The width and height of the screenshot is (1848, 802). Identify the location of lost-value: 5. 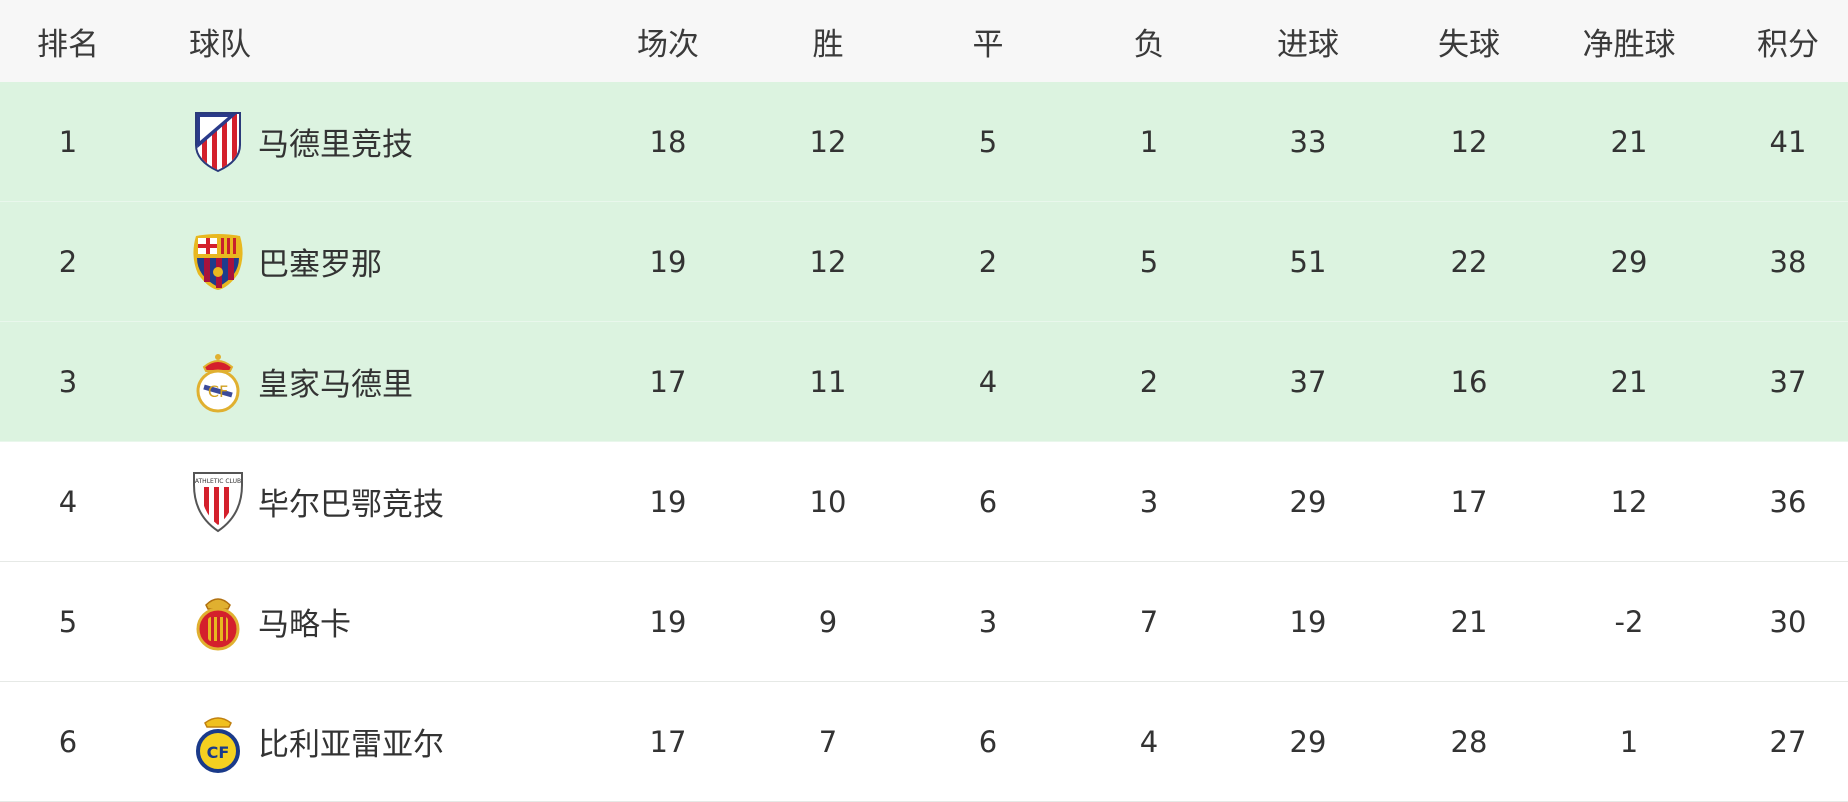
(1149, 261).